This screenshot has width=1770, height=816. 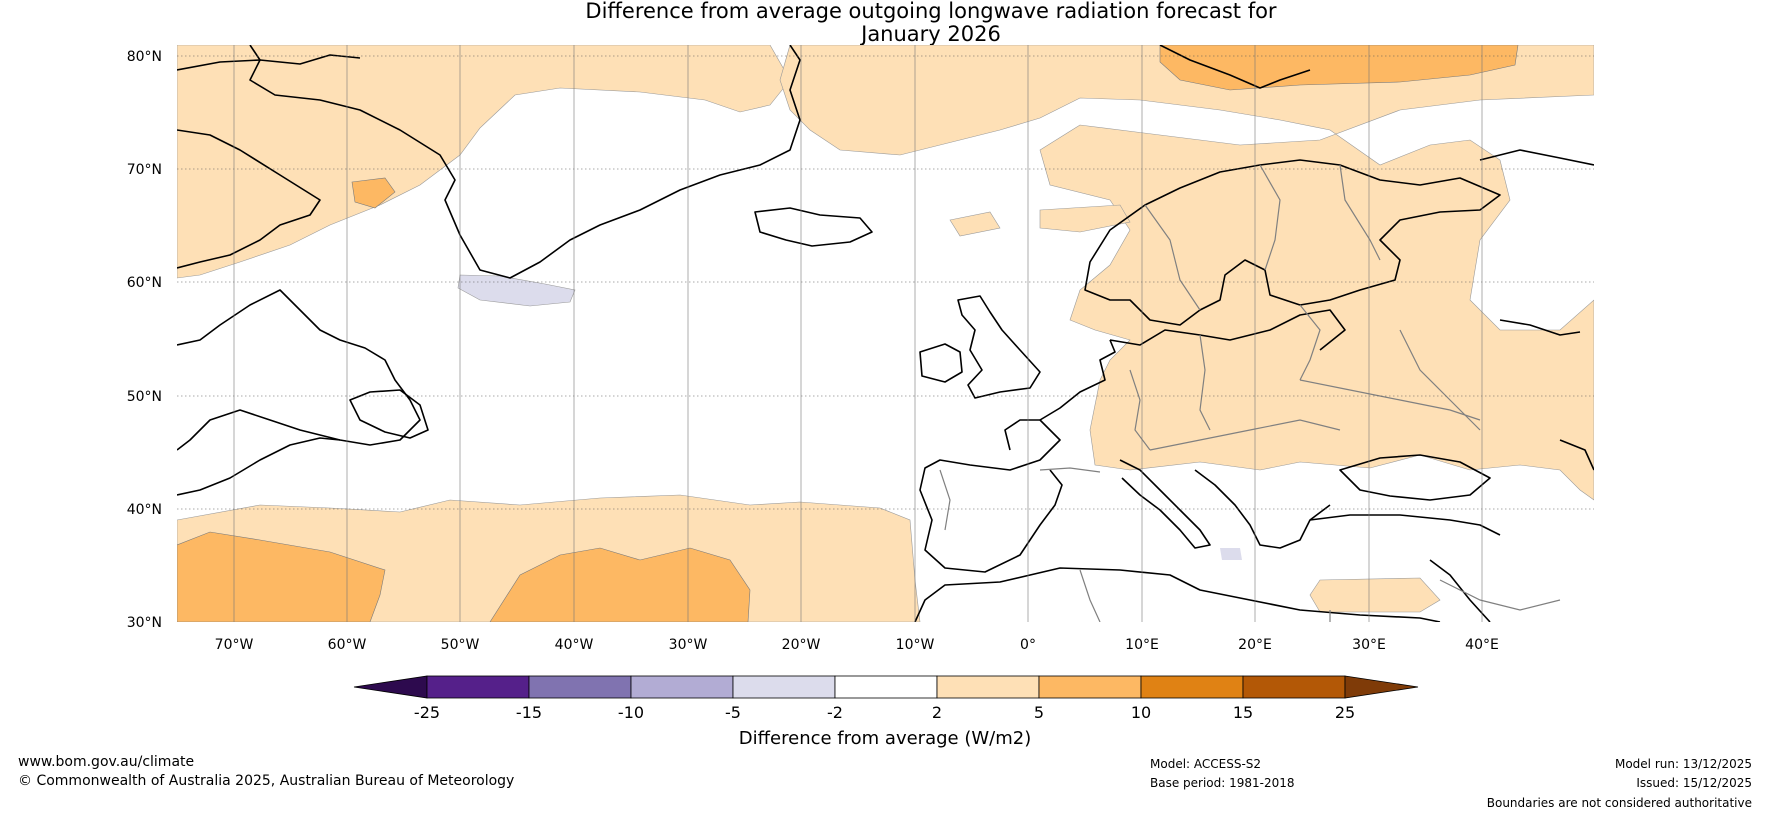 I want to click on coast-turkey, so click(x=1405, y=525).